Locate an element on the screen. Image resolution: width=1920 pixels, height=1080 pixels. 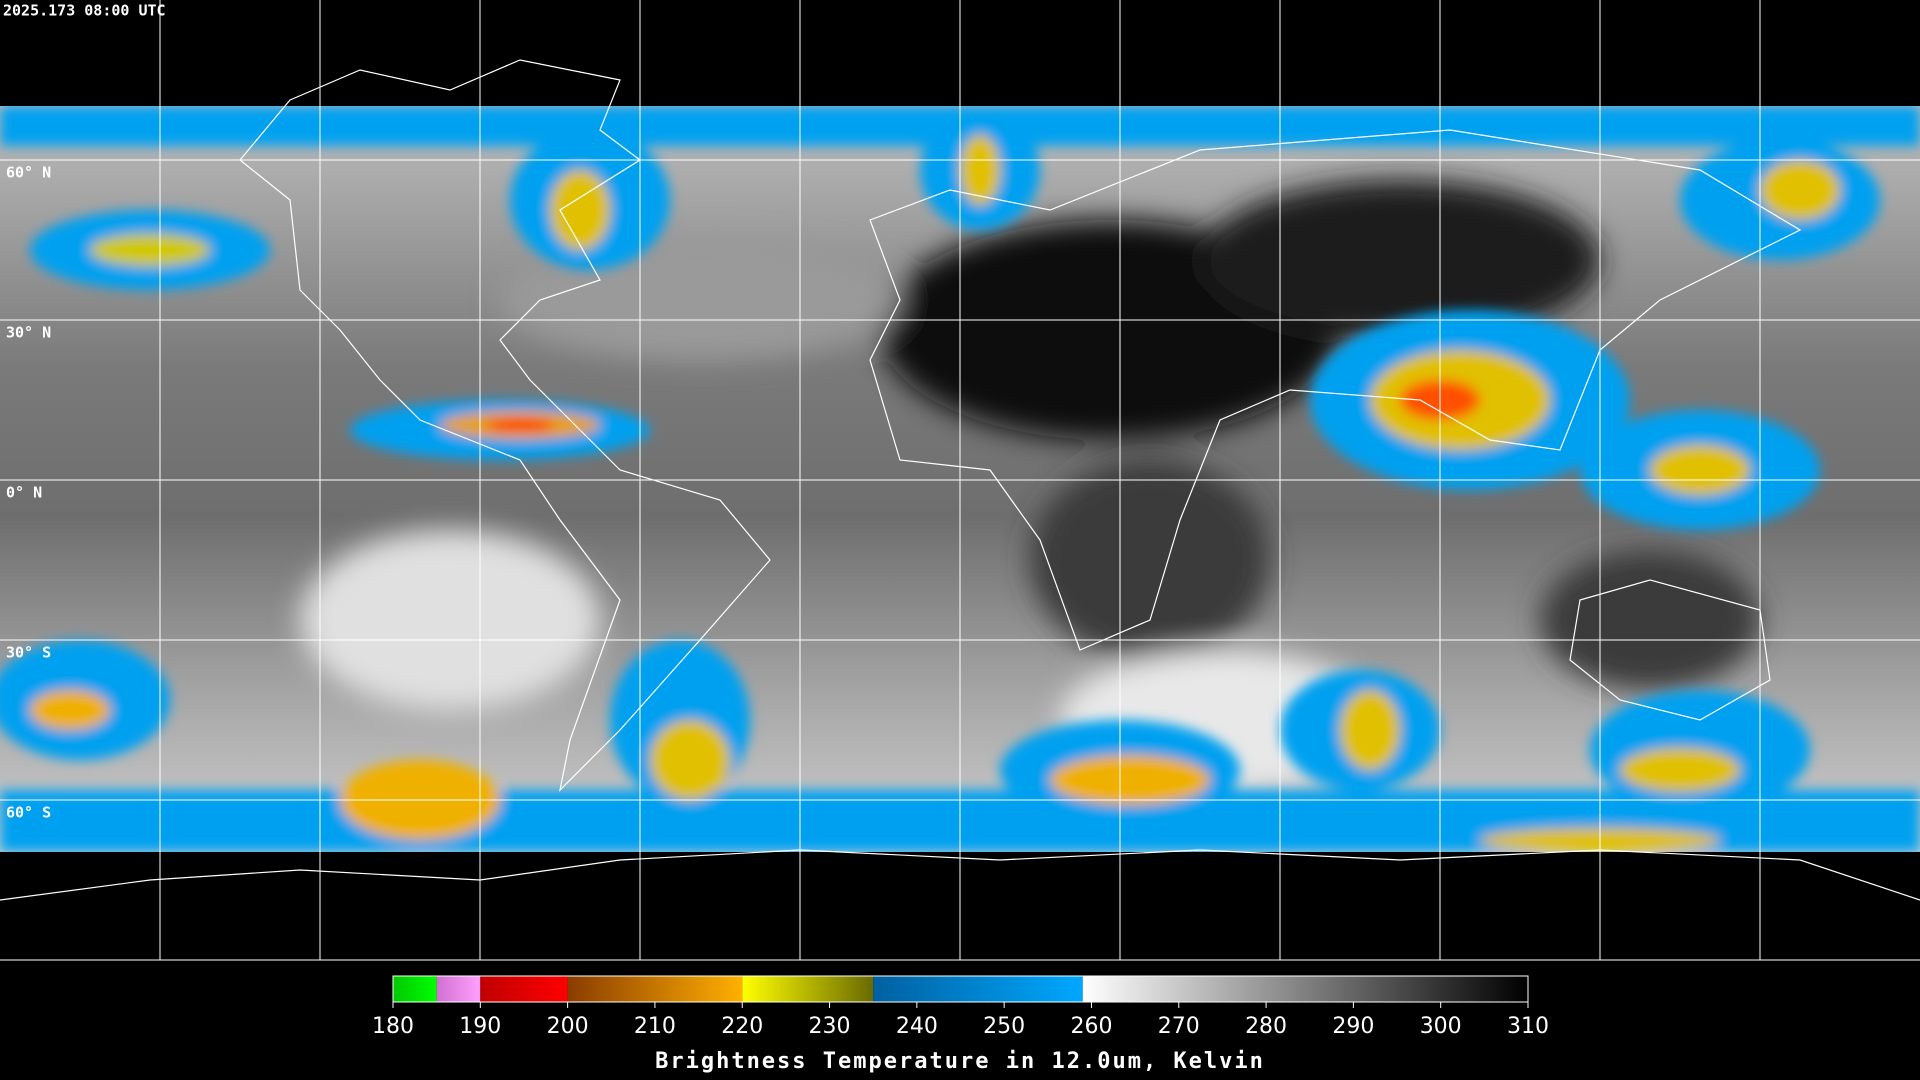
latitude-label: 0° N is located at coordinates (24, 493).